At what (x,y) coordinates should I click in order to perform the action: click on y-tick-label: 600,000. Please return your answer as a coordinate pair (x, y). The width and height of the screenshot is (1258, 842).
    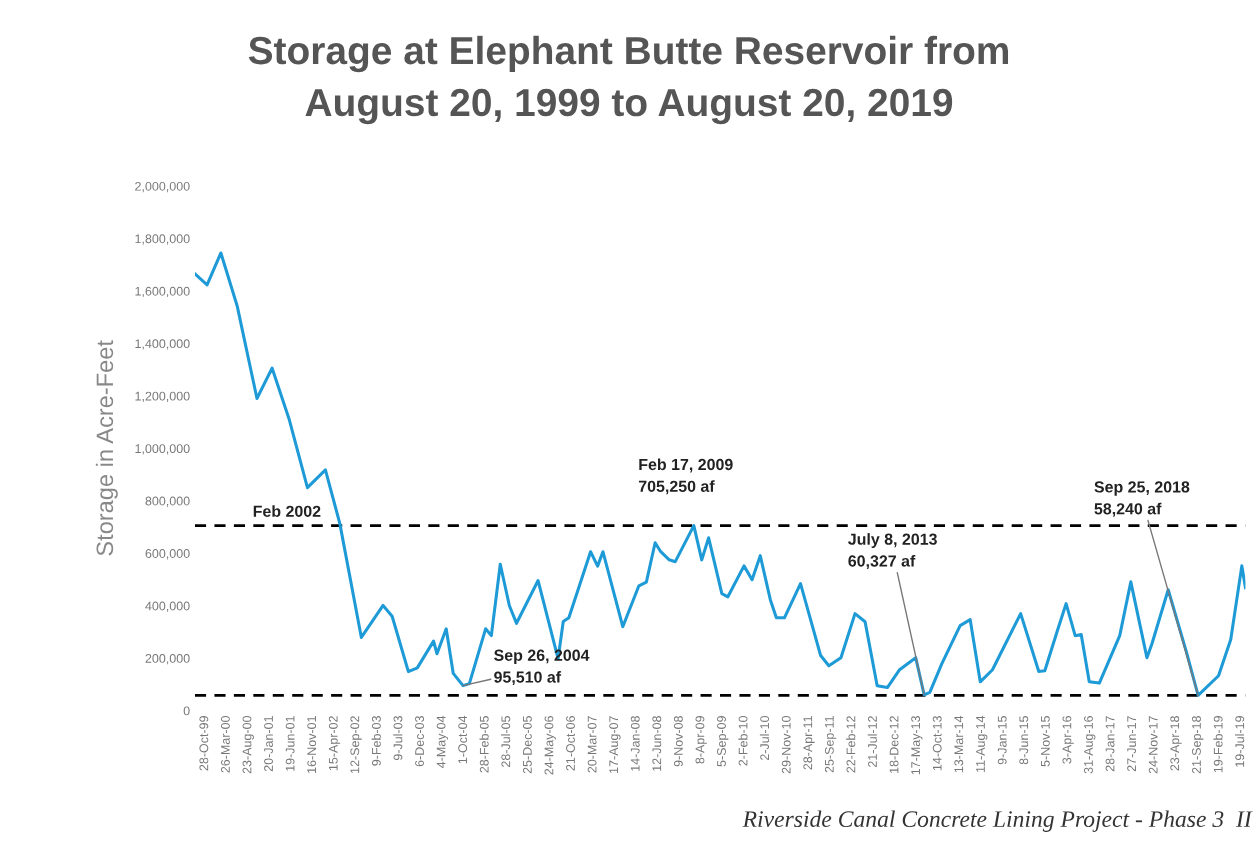
    Looking at the image, I should click on (167, 554).